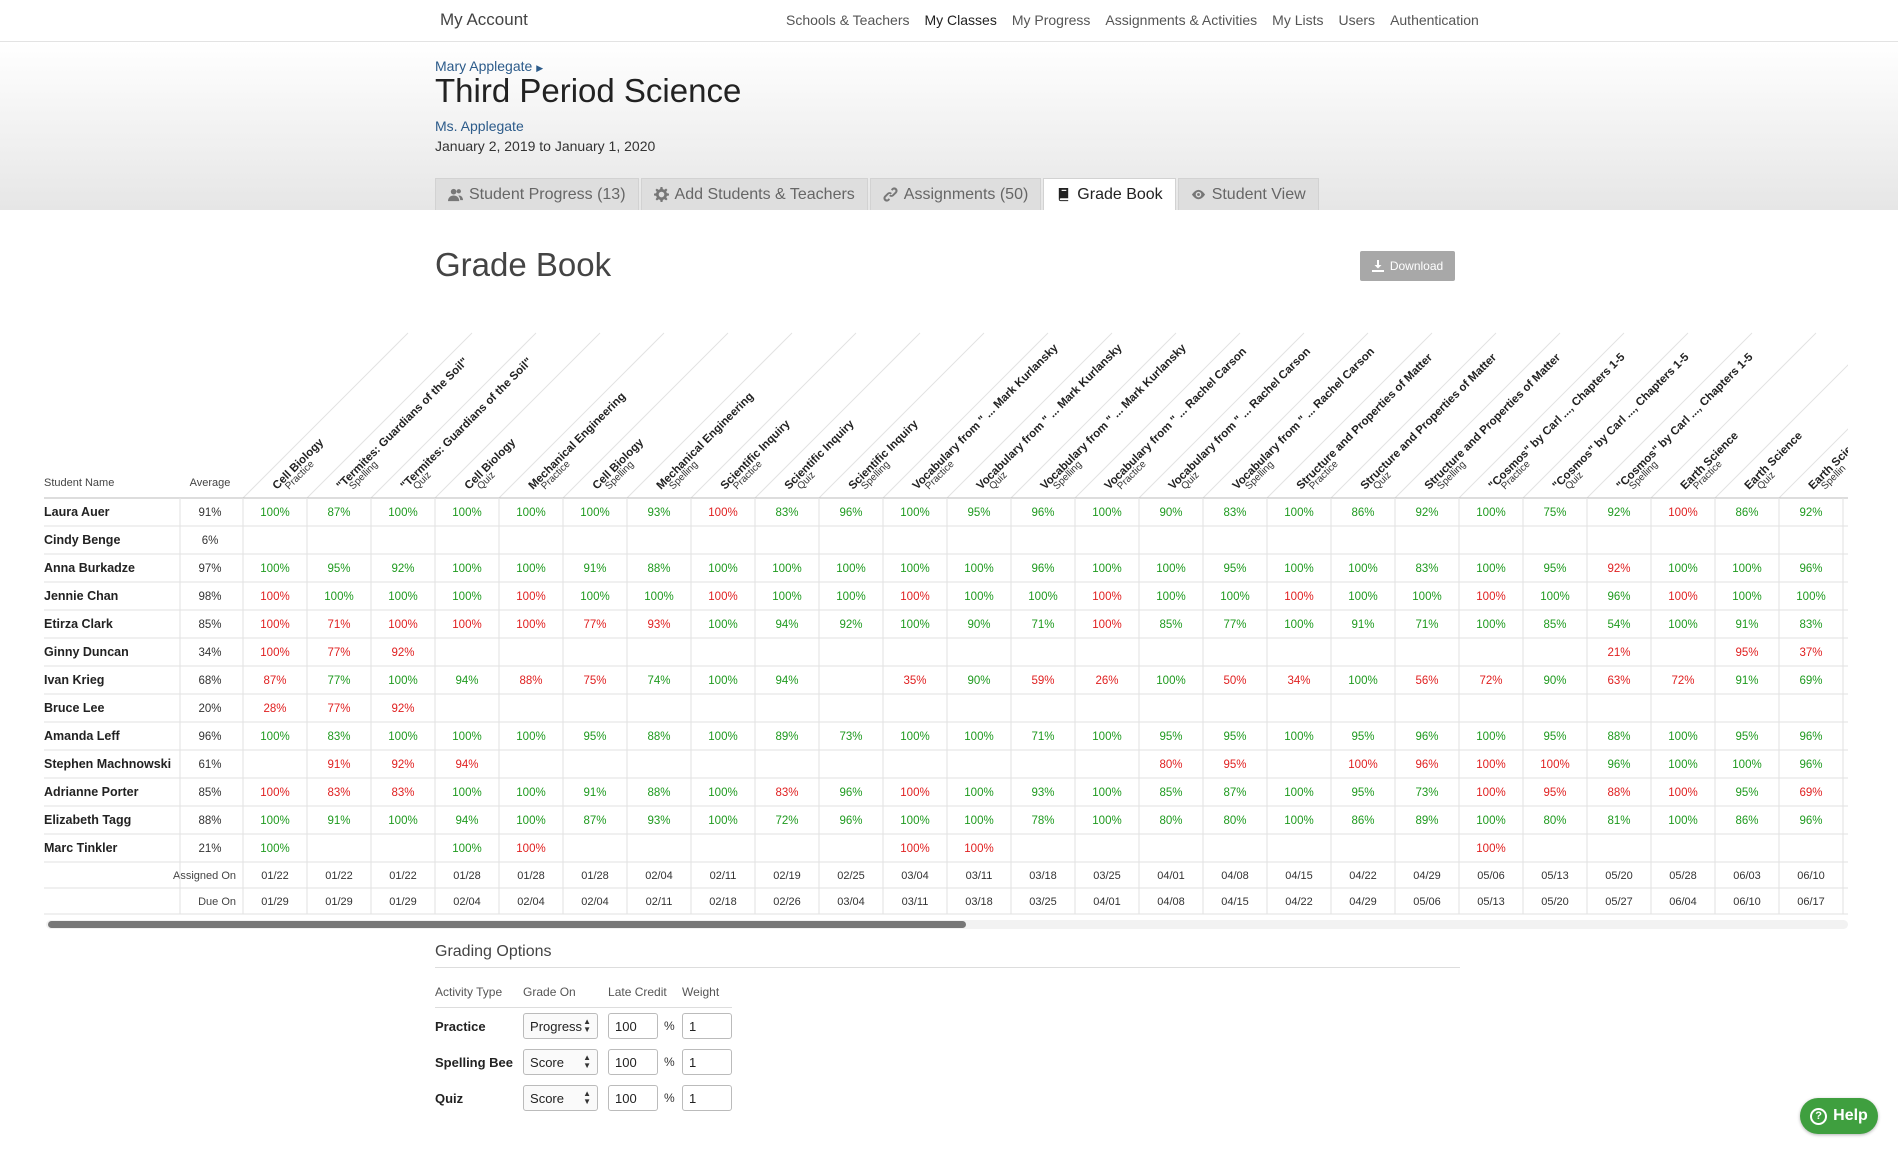  I want to click on score-cell: 93%, so click(658, 821).